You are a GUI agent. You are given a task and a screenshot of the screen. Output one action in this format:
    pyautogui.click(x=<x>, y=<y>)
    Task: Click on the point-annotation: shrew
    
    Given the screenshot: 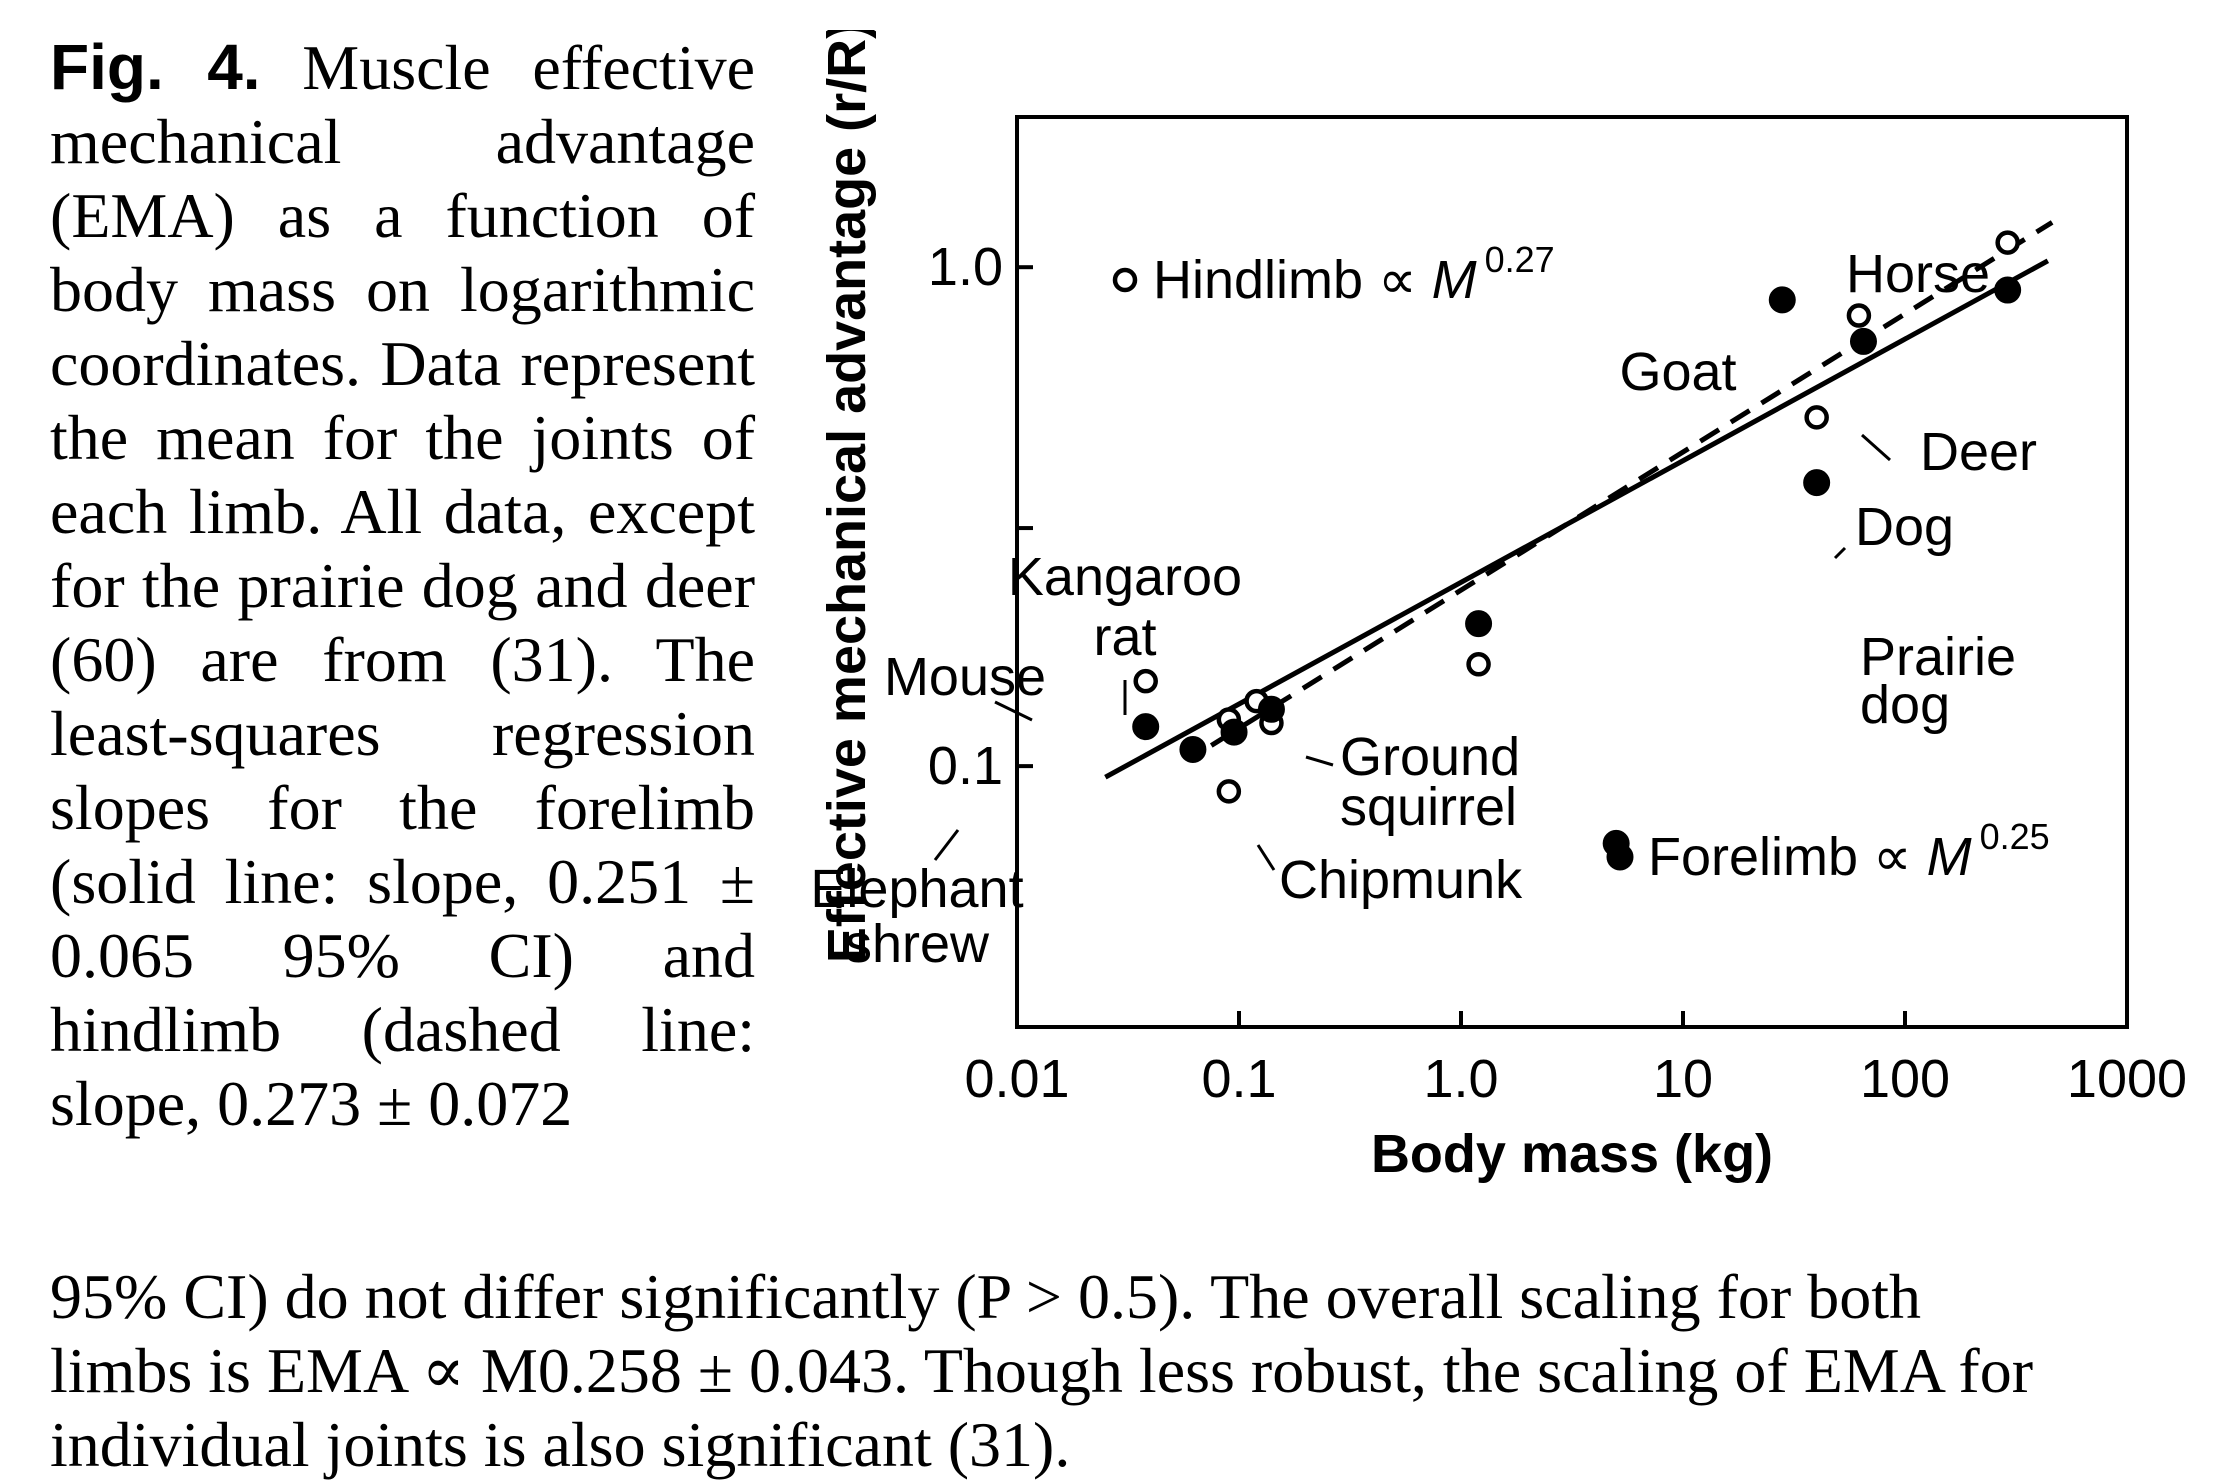 What is the action you would take?
    pyautogui.click(x=917, y=944)
    